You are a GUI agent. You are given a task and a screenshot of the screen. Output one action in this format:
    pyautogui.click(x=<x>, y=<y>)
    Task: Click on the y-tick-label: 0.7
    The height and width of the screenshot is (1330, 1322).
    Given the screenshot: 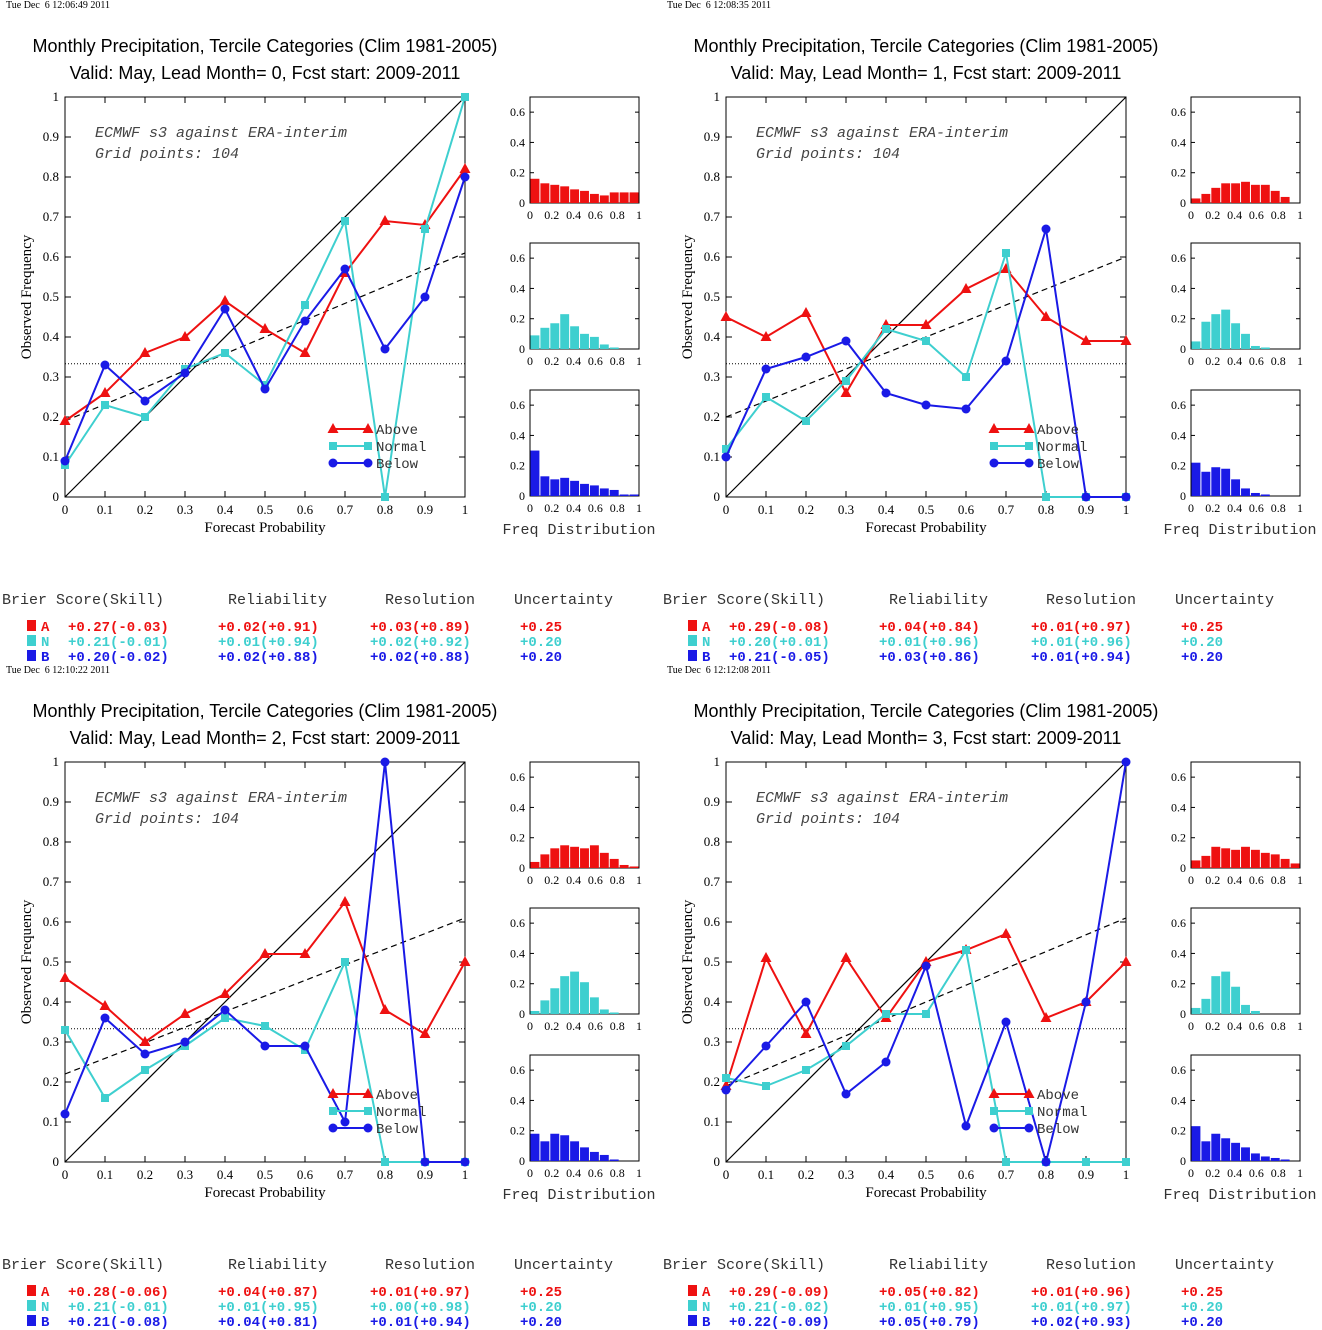 What is the action you would take?
    pyautogui.click(x=51, y=216)
    